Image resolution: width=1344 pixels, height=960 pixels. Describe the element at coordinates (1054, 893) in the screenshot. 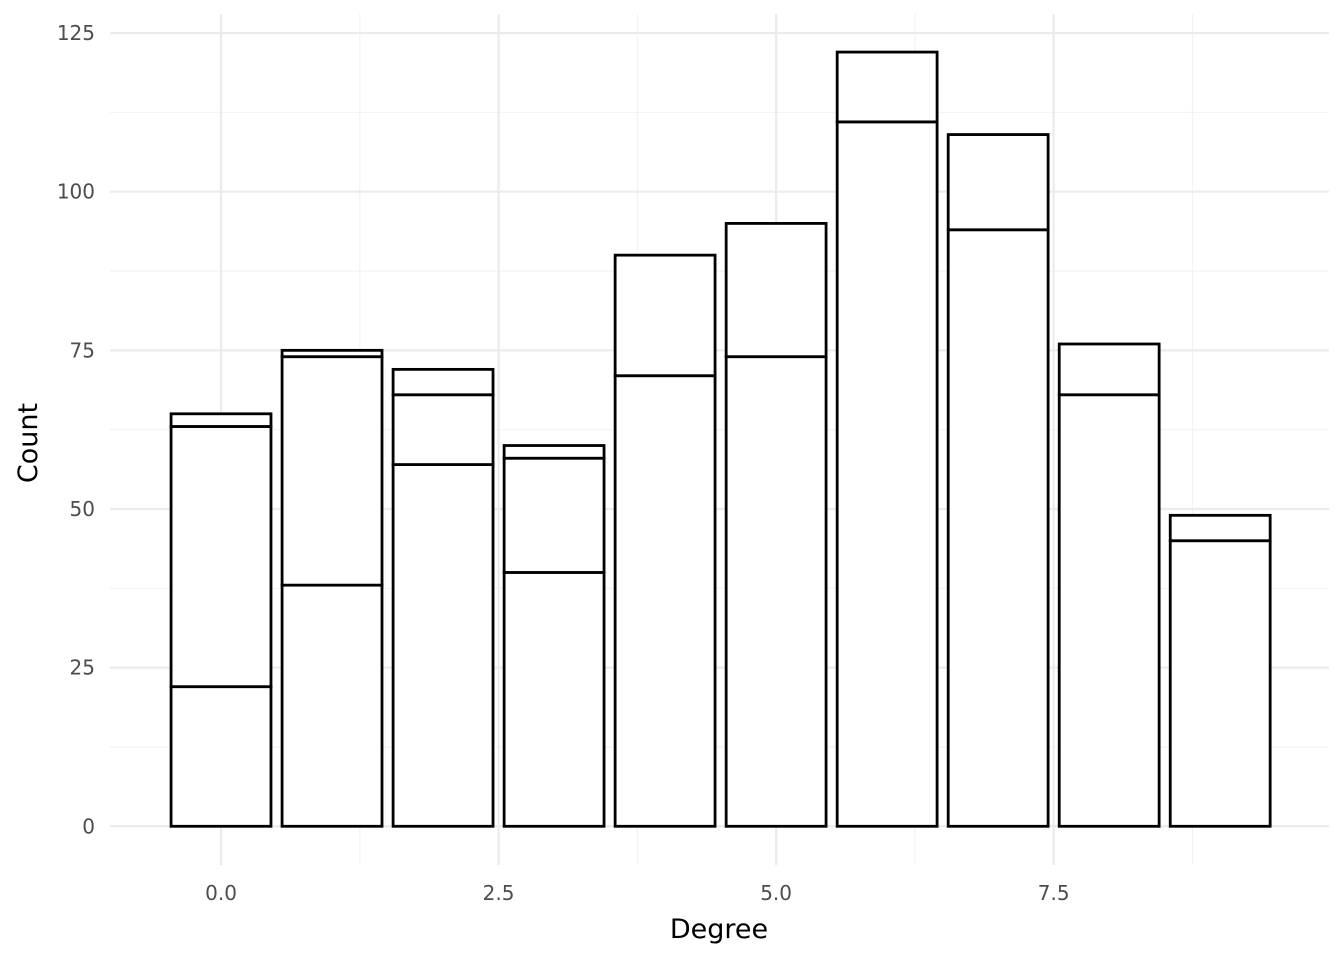

I see `x-tick-label: 7.5` at that location.